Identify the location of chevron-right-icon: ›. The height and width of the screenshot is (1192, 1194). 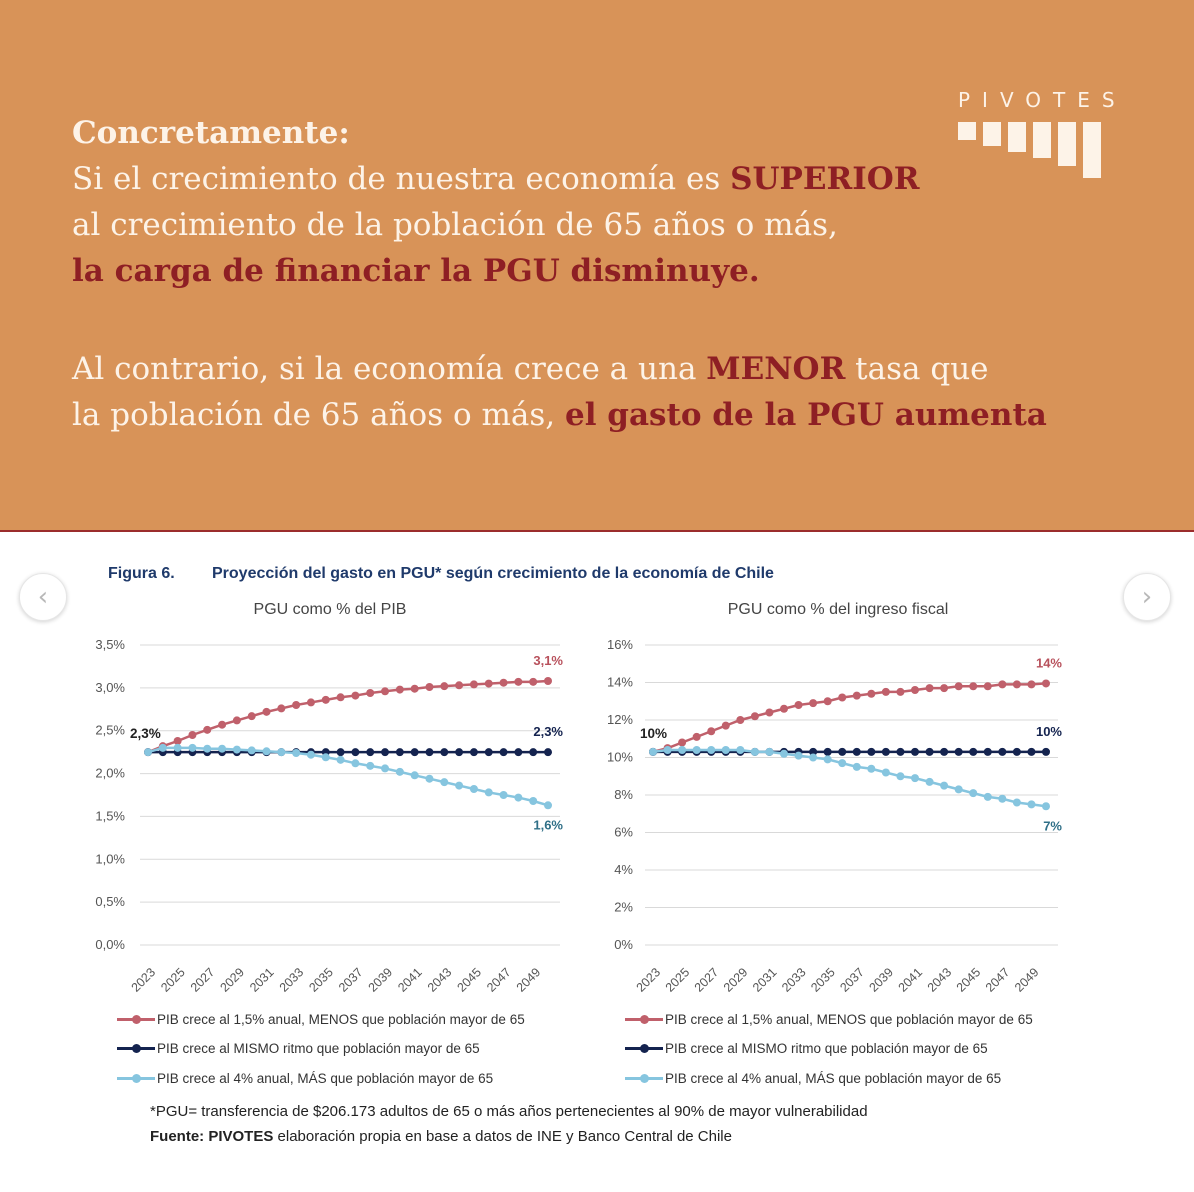
(1147, 597).